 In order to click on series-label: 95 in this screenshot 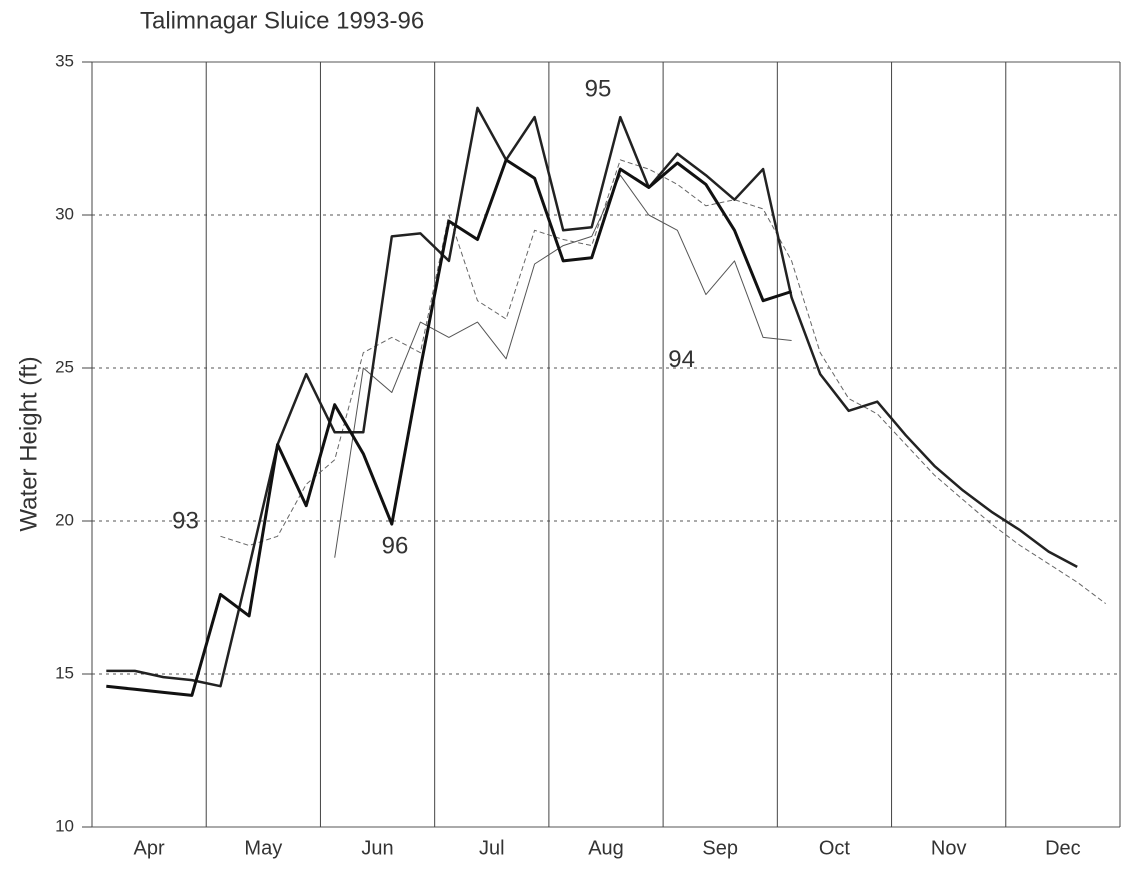, I will do `click(598, 88)`.